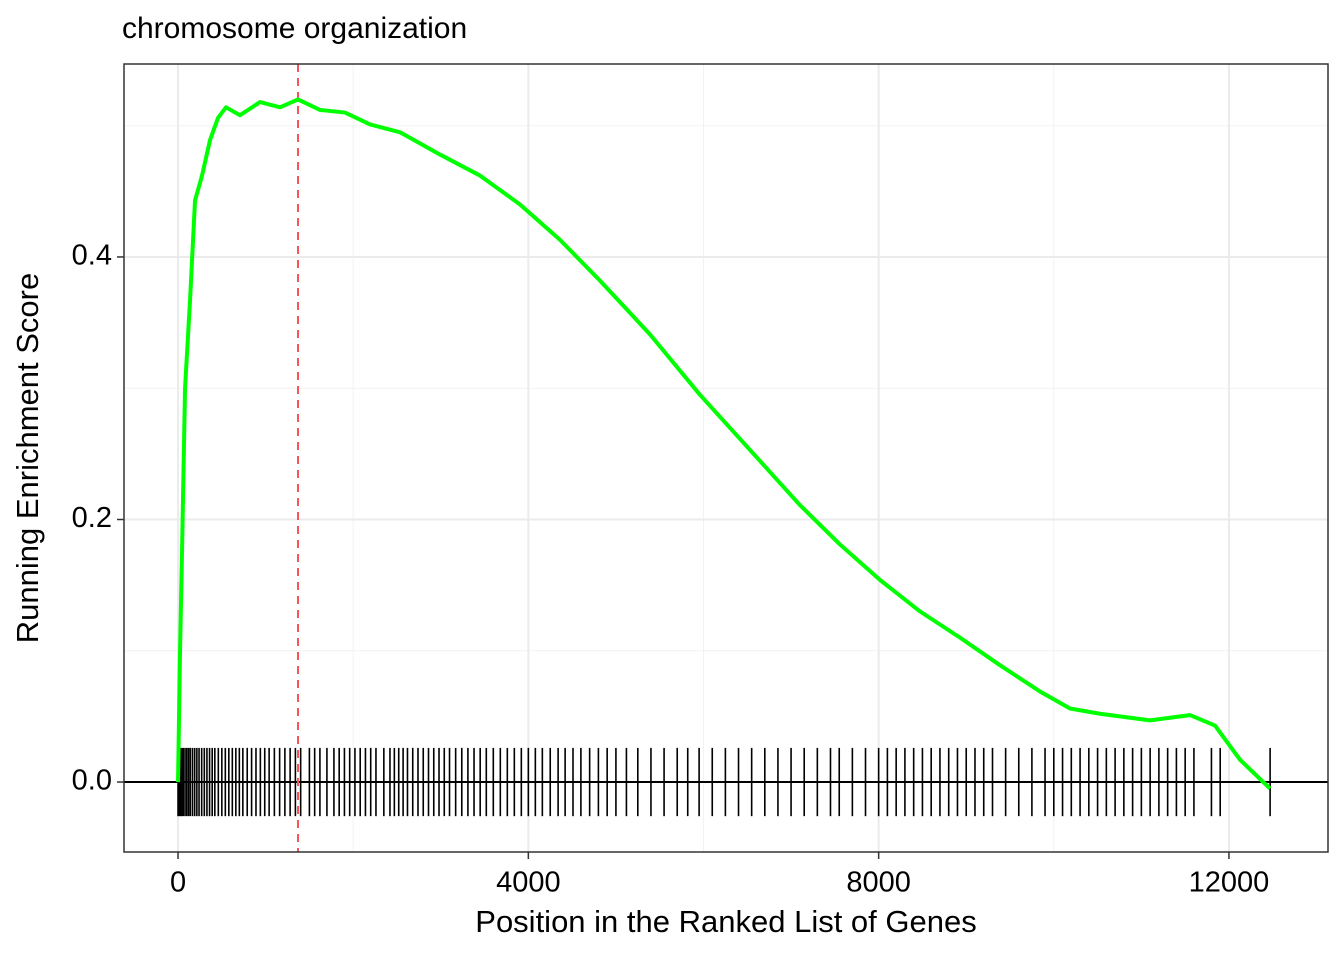 The height and width of the screenshot is (960, 1344). What do you see at coordinates (92, 518) in the screenshot?
I see `y-tick-label: 0.2` at bounding box center [92, 518].